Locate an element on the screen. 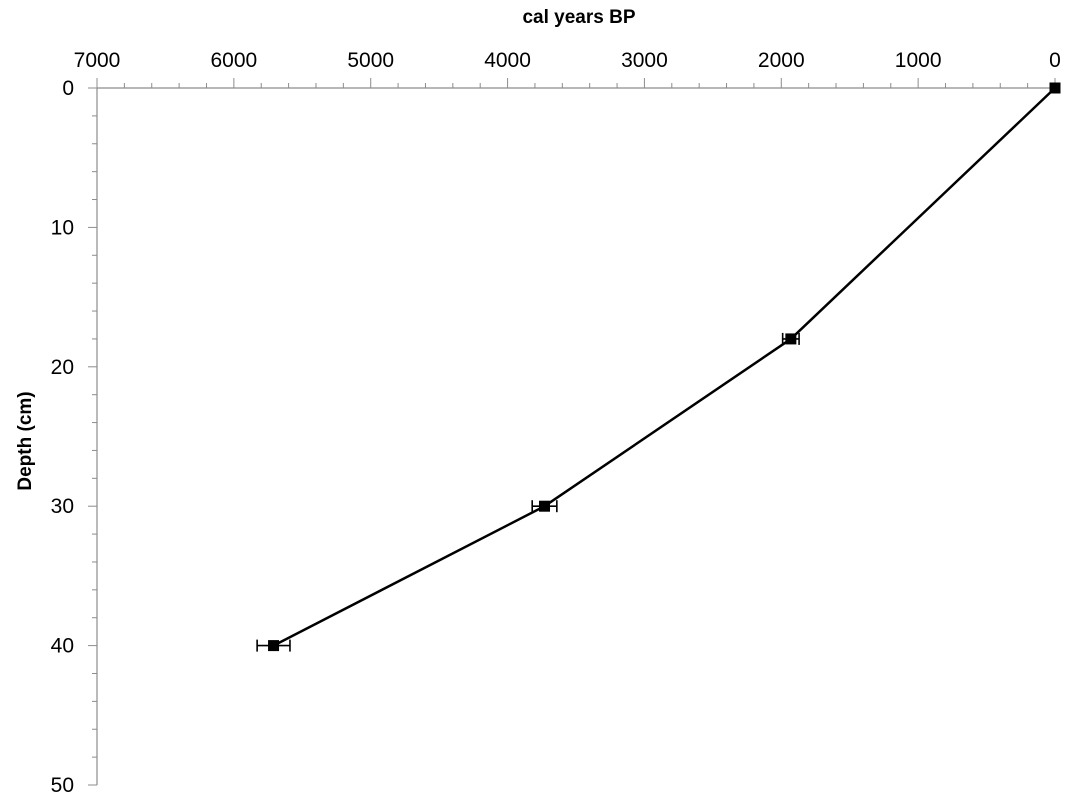  x-axis-title: cal years BP is located at coordinates (578, 17).